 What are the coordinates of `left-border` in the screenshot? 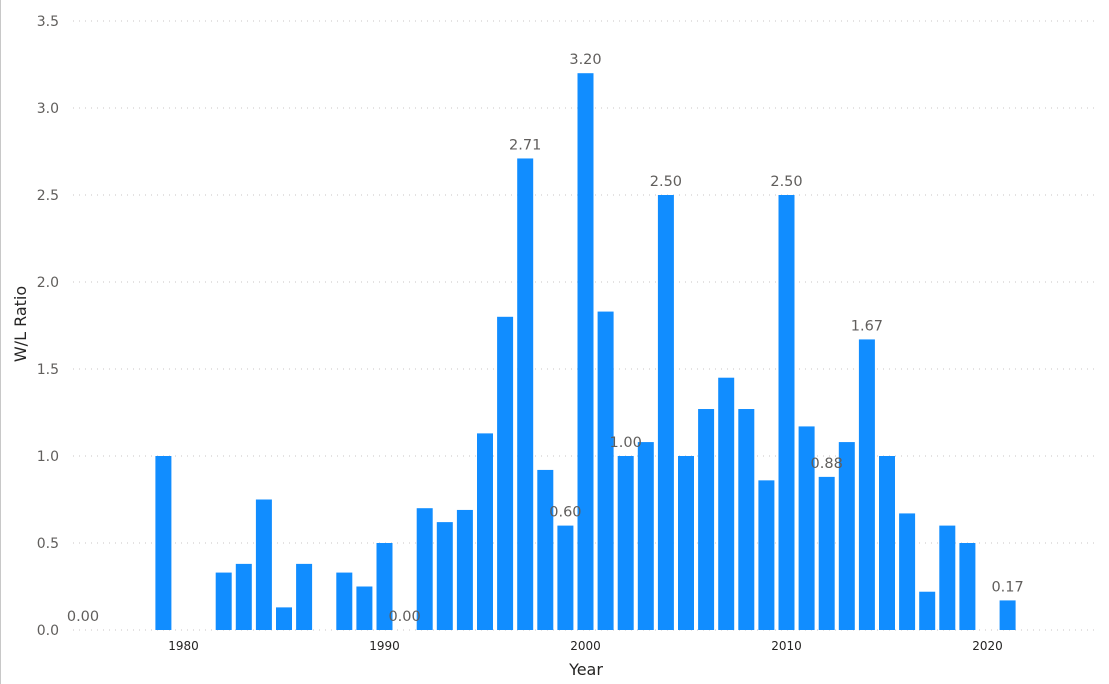 It's located at (0, 342).